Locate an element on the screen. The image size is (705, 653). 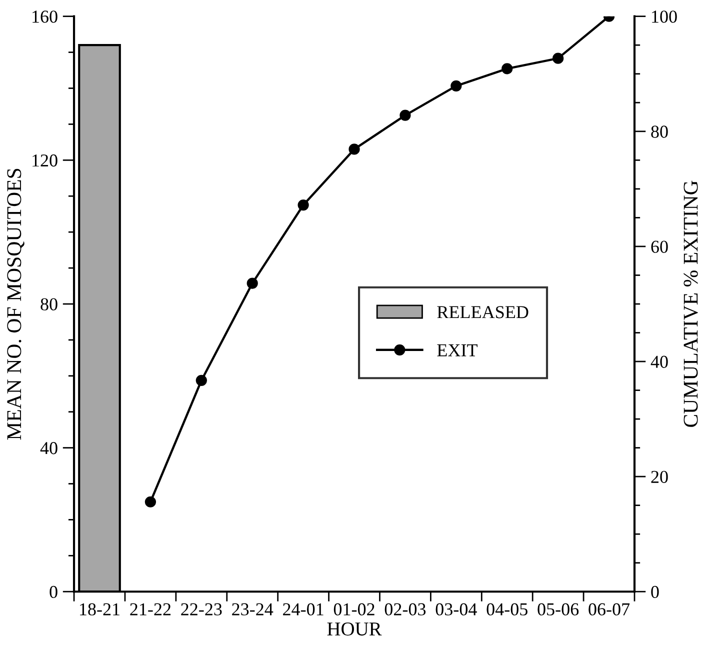
x-tick-label: 18-21 is located at coordinates (100, 609).